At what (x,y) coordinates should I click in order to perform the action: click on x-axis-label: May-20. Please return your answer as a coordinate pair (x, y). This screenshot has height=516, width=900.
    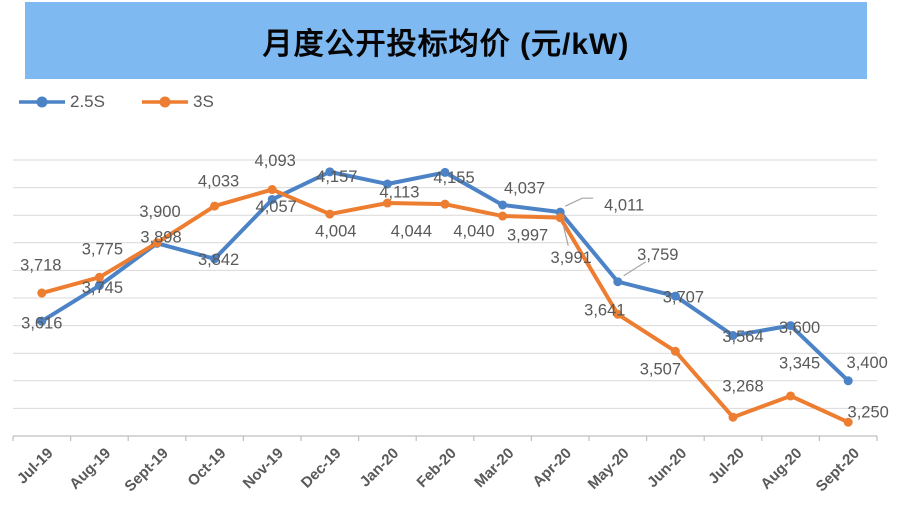
    Looking at the image, I should click on (609, 469).